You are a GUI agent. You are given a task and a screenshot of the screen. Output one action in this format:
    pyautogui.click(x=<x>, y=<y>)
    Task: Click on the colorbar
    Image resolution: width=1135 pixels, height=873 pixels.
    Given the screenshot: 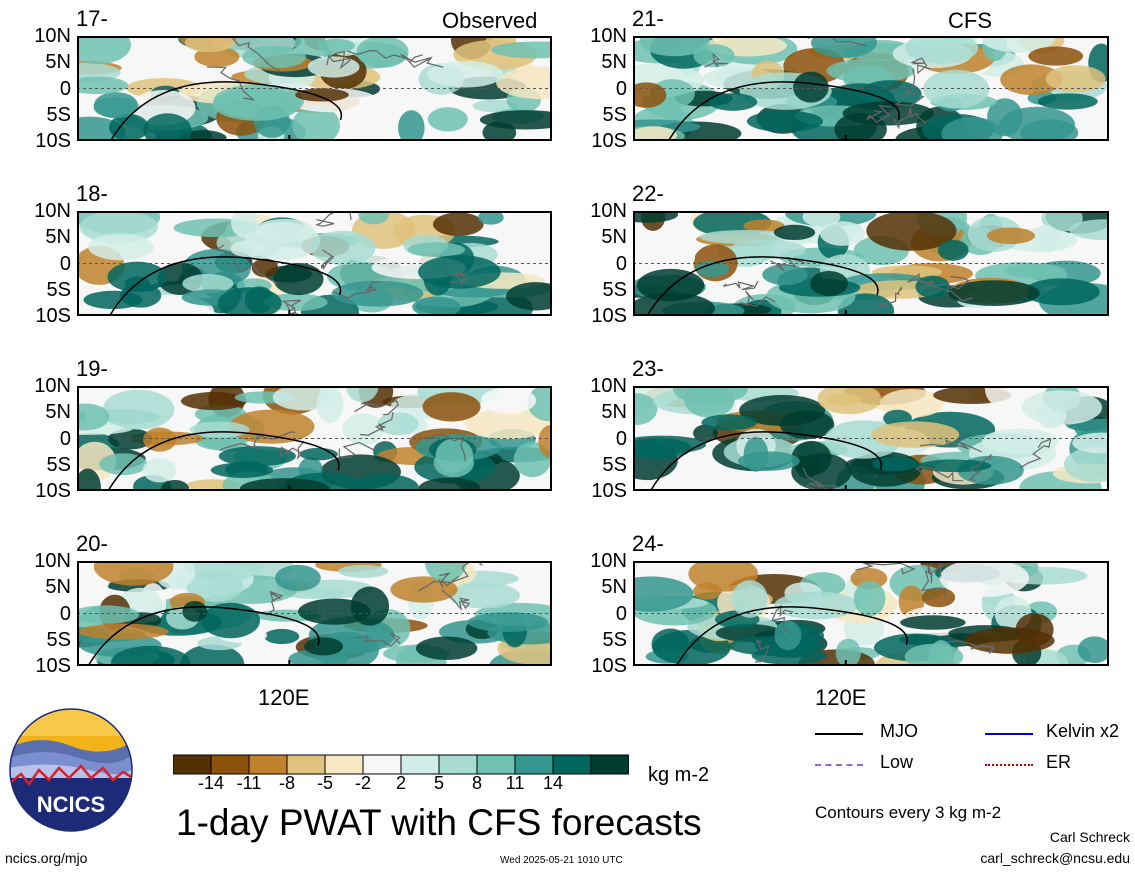 What is the action you would take?
    pyautogui.click(x=401, y=764)
    